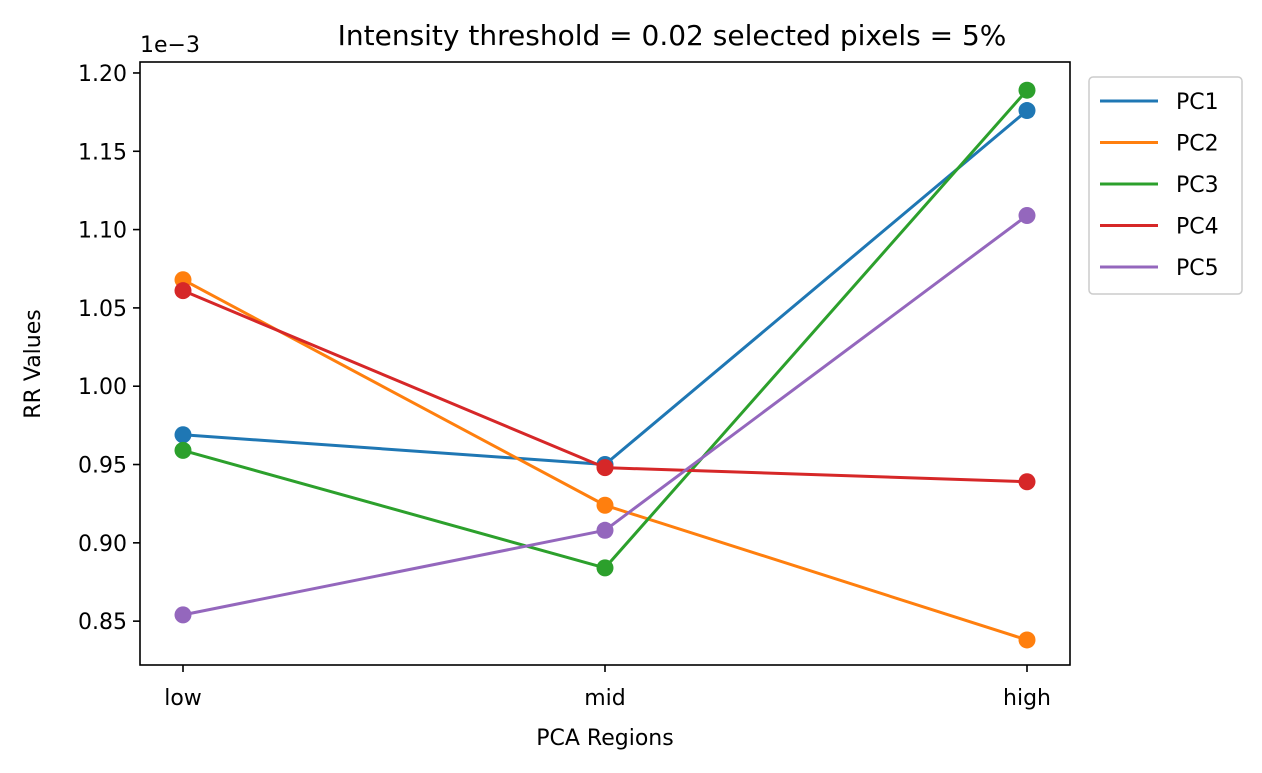 The image size is (1262, 773). Describe the element at coordinates (102, 387) in the screenshot. I see `y-tick-label: 1.00` at that location.